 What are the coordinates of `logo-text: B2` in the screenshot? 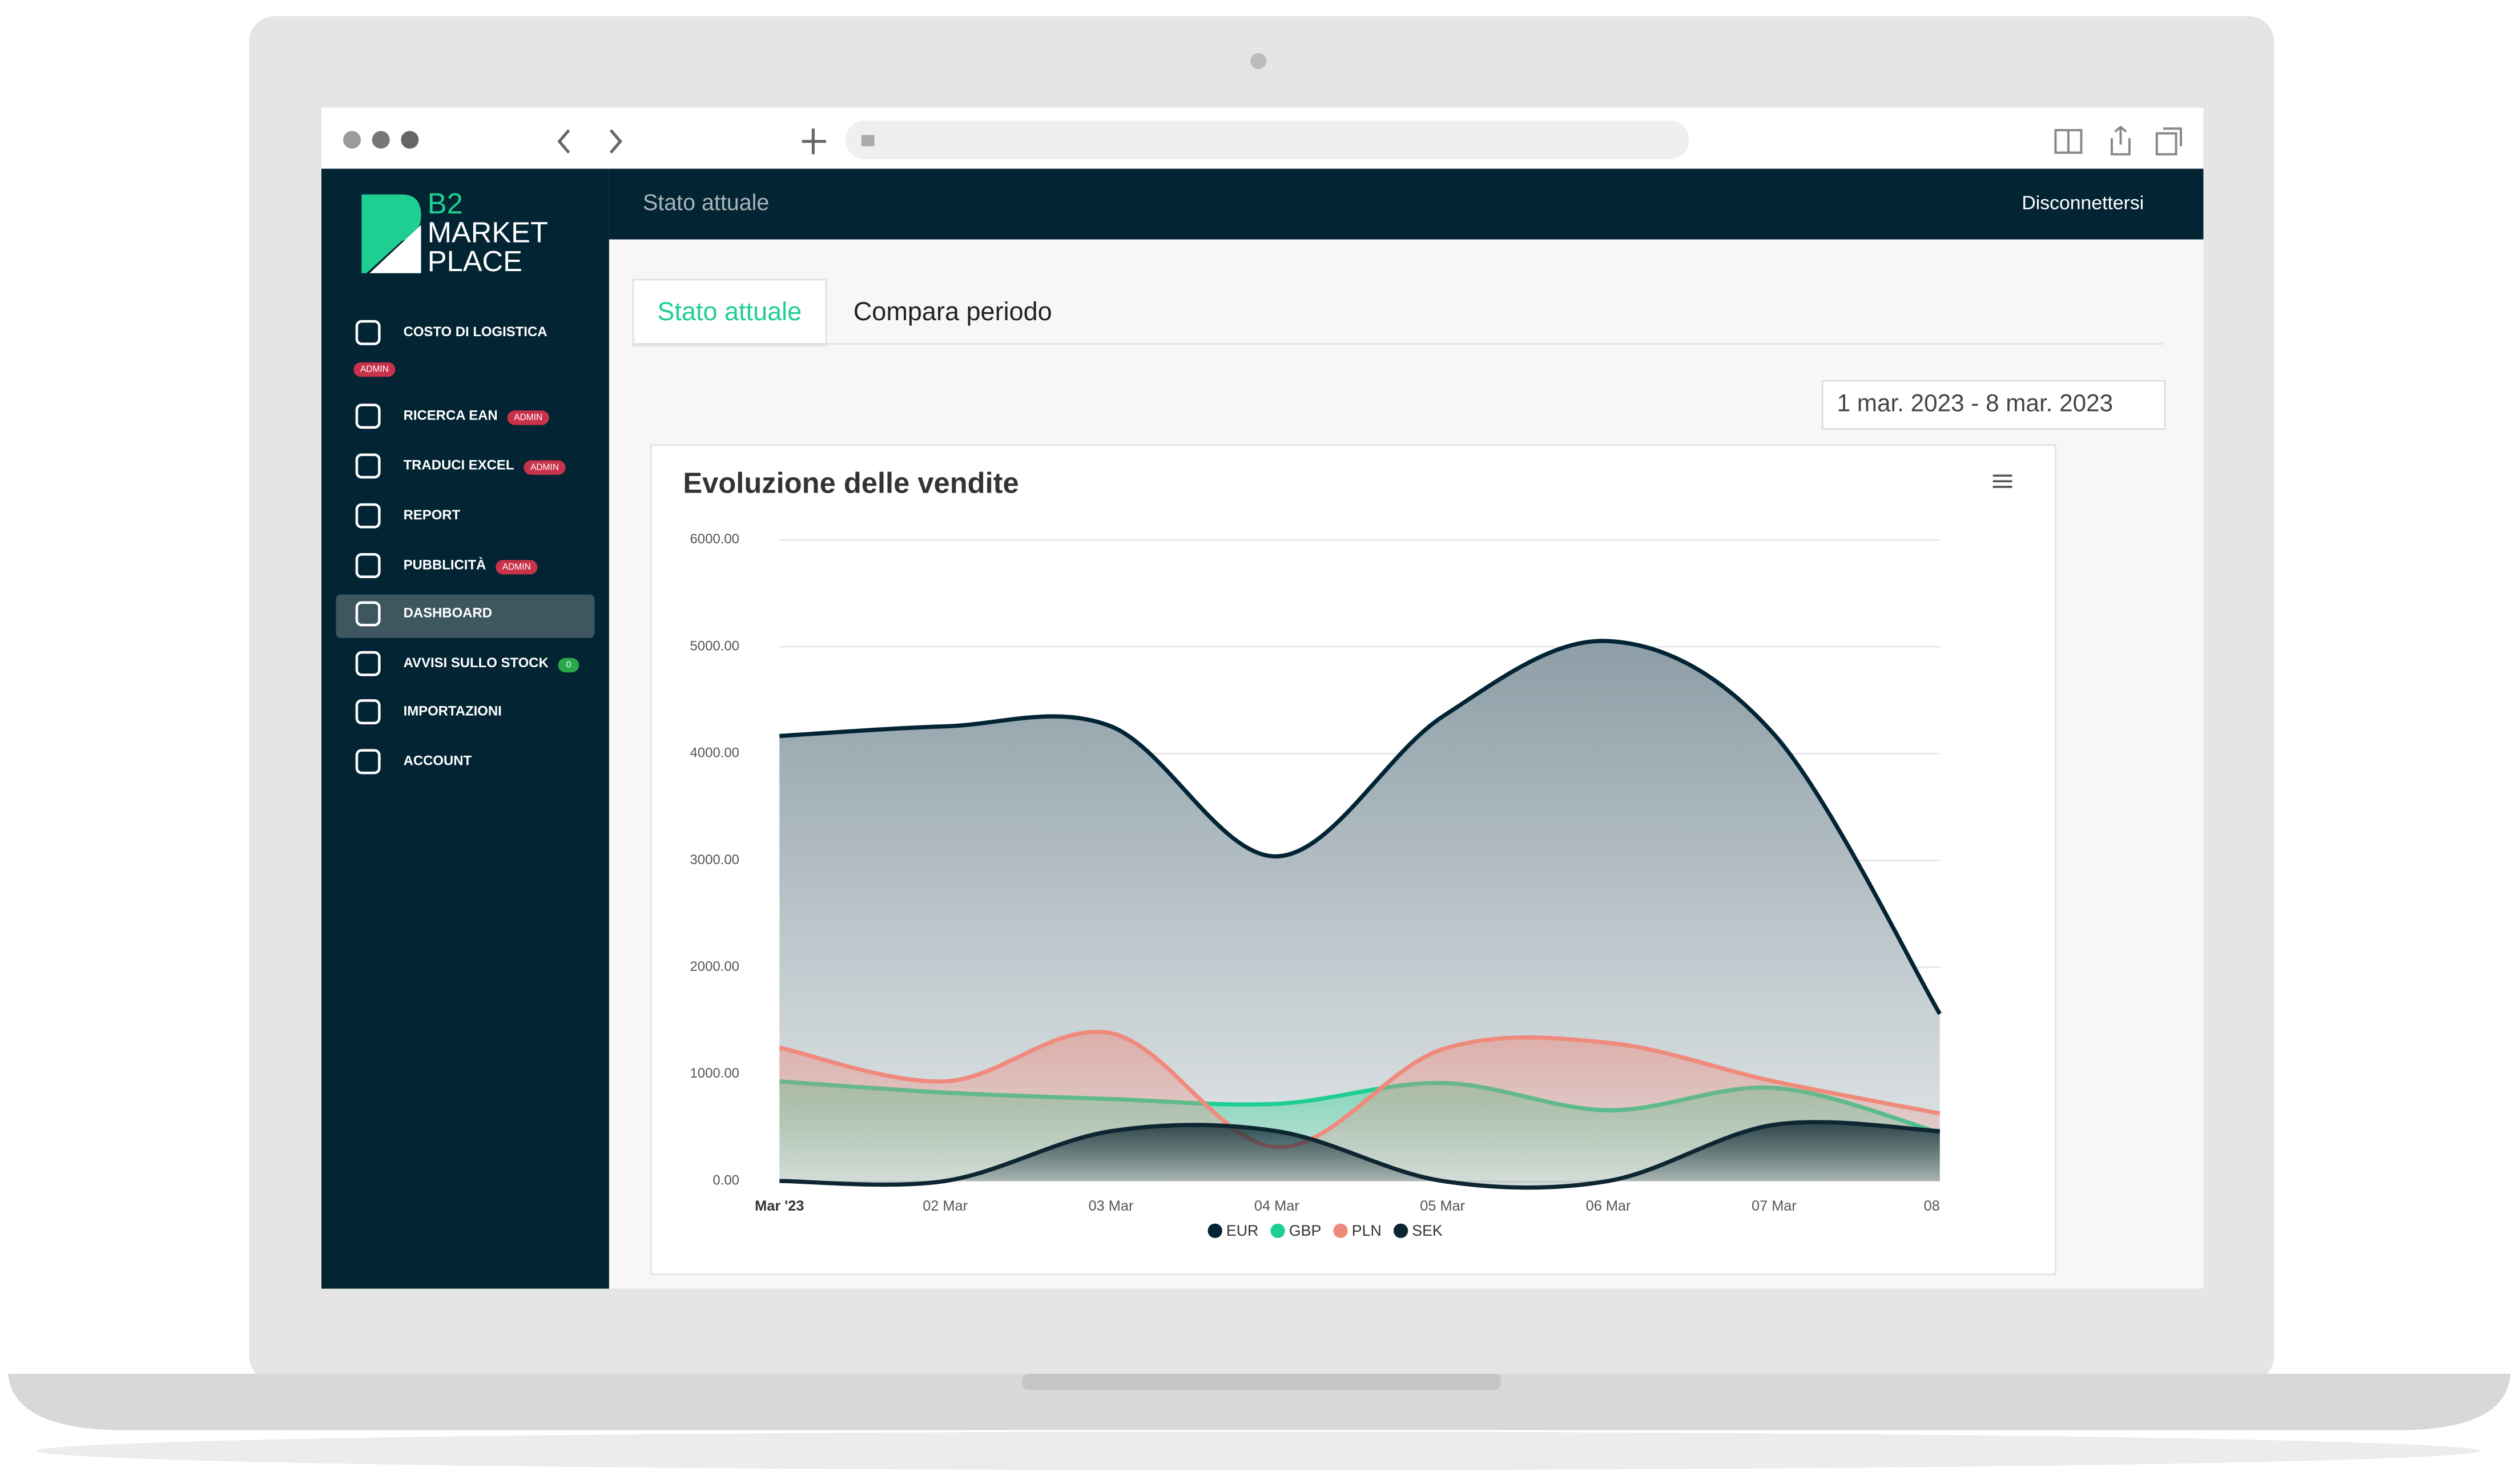 It's located at (445, 203).